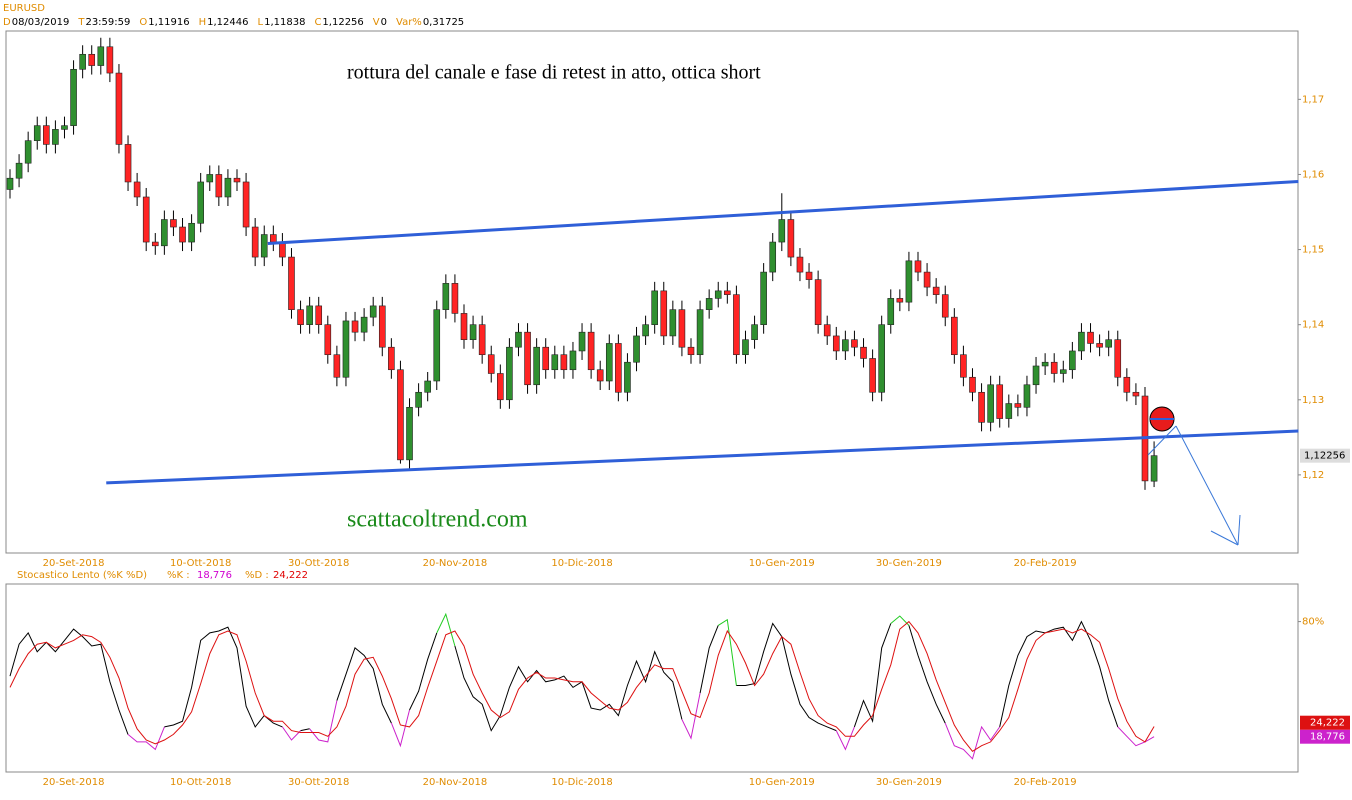  What do you see at coordinates (455, 782) in the screenshot?
I see `x-tick-label: 20-Nov-2018` at bounding box center [455, 782].